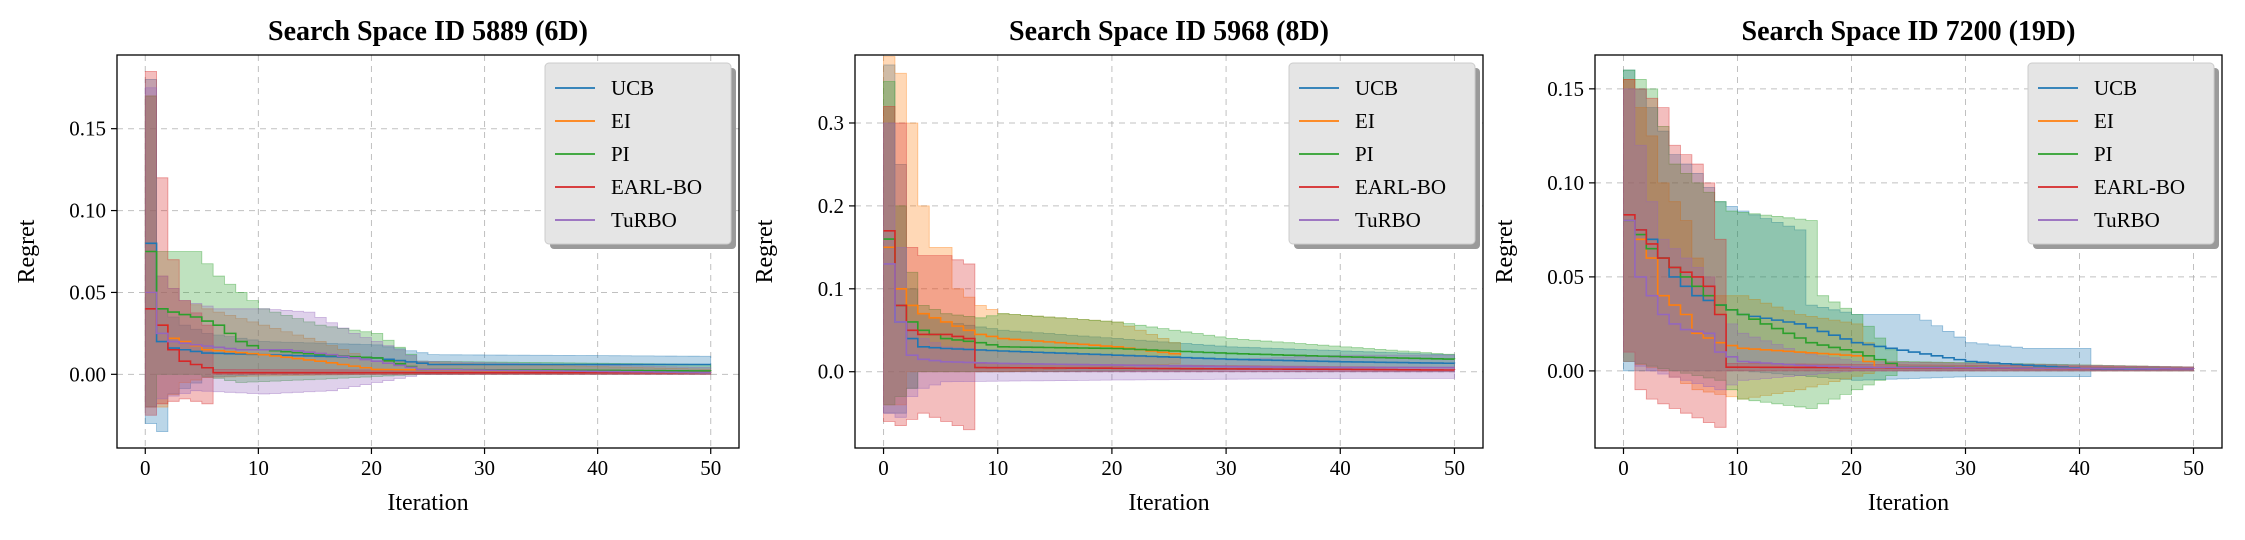 This screenshot has width=2245, height=540. I want to click on band-ei, so click(1032, 231).